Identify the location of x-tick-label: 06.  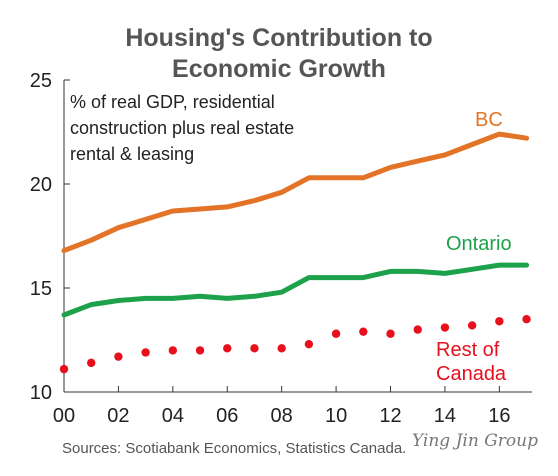
(227, 416).